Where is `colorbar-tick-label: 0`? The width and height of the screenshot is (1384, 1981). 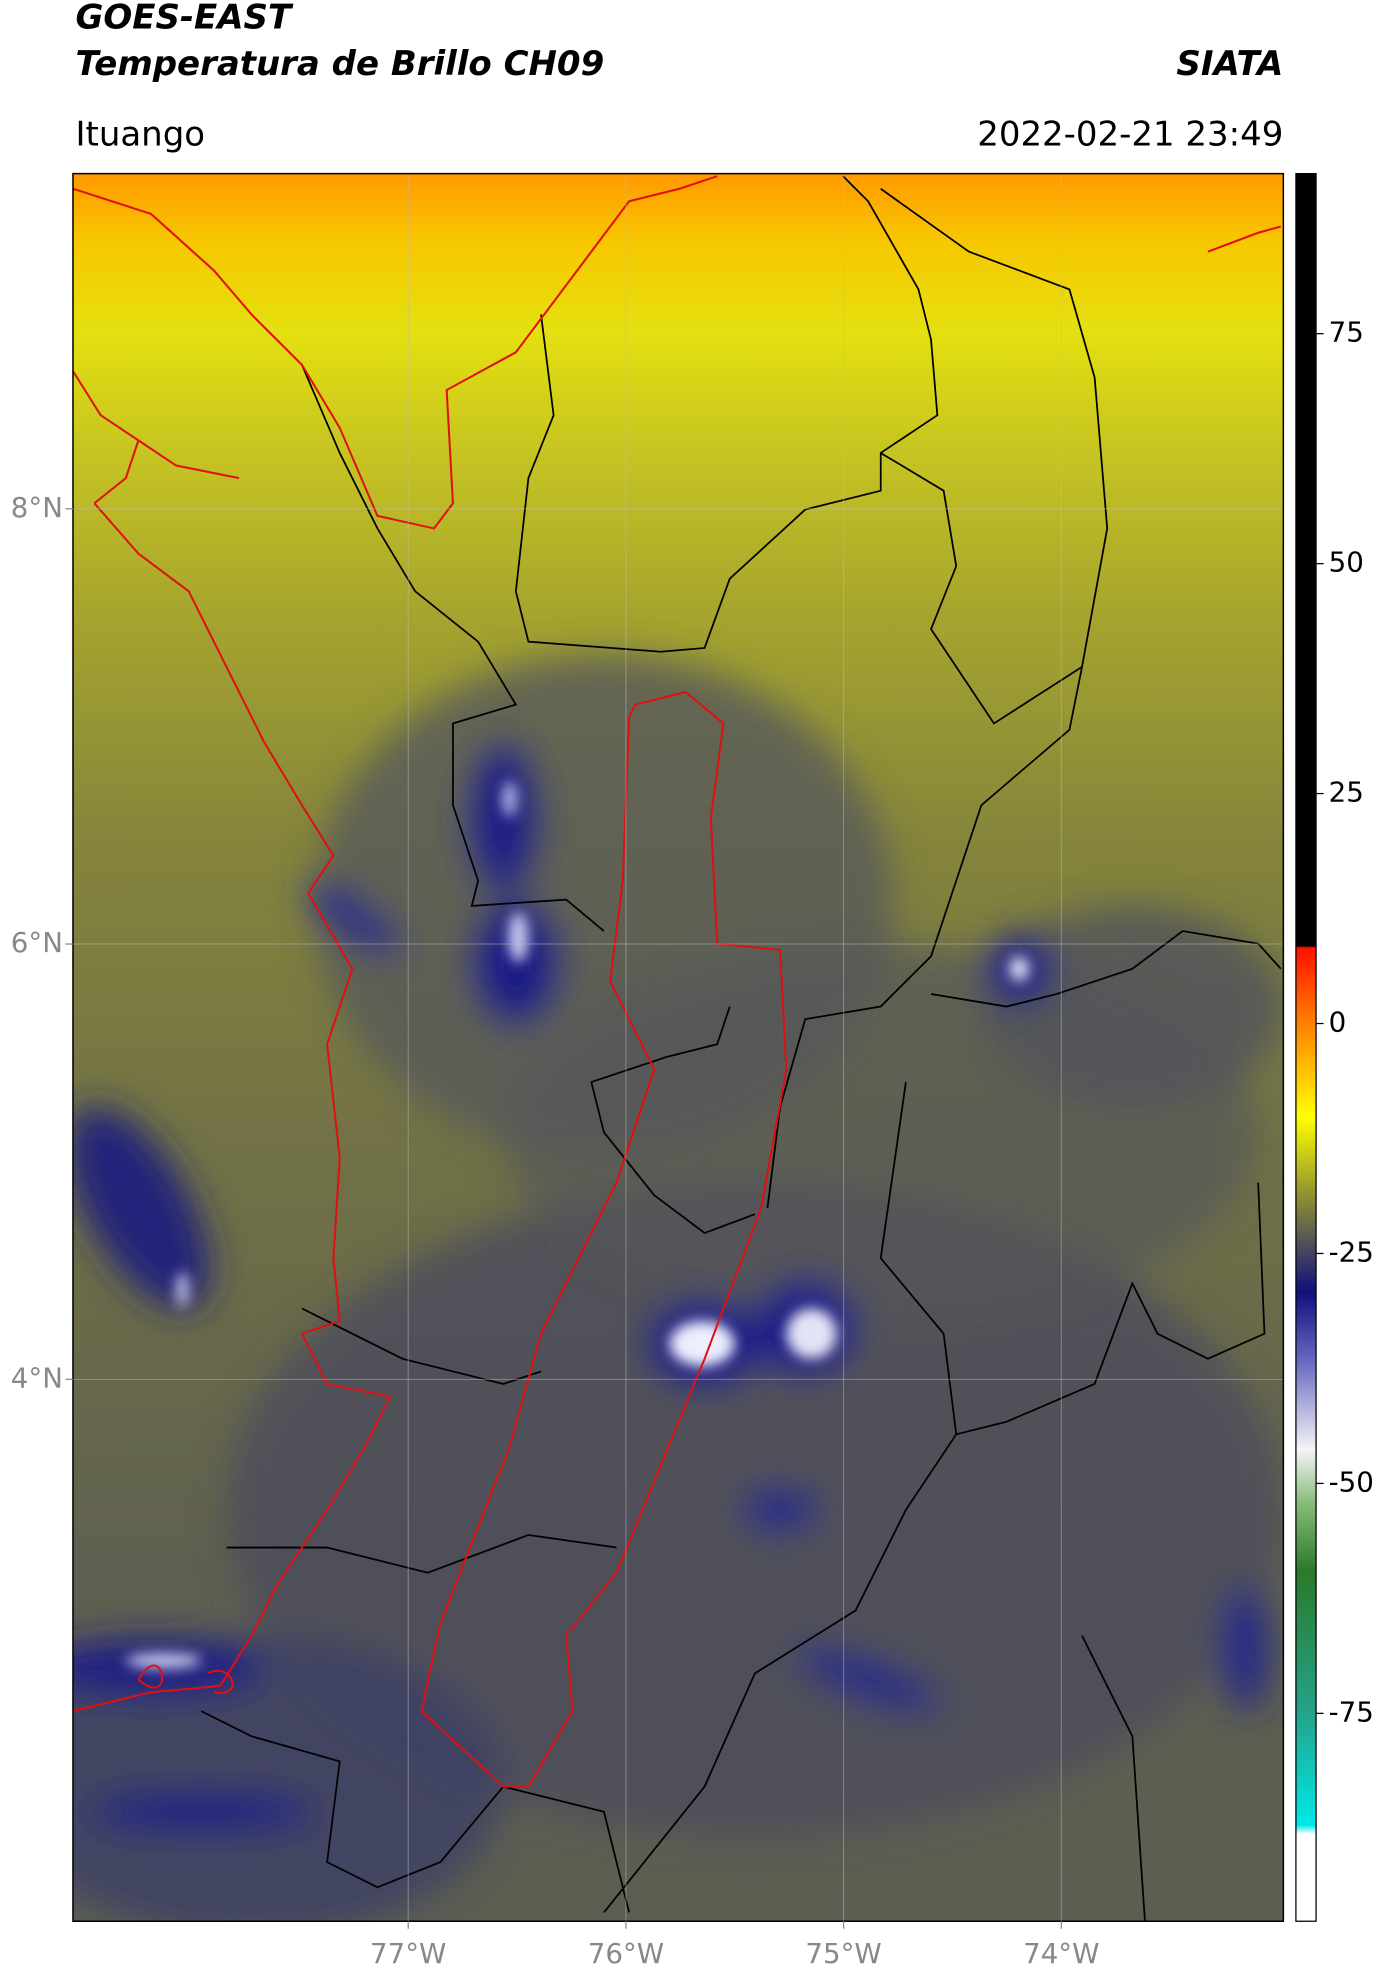 colorbar-tick-label: 0 is located at coordinates (1338, 1022).